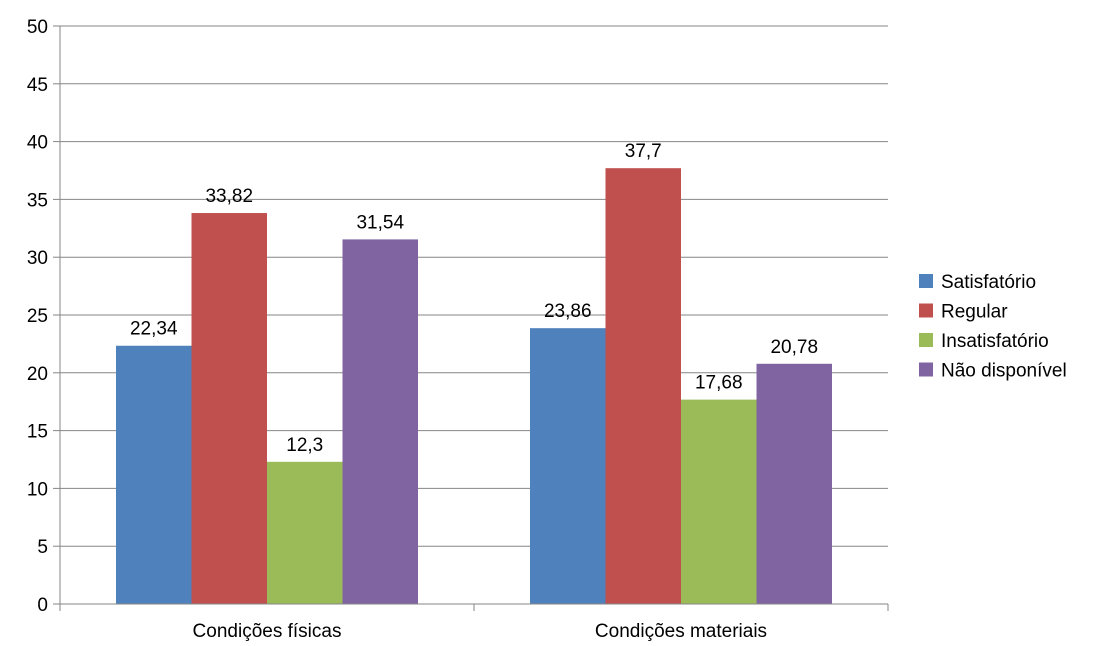 The image size is (1101, 646). Describe the element at coordinates (37, 200) in the screenshot. I see `y-tick-label: 35` at that location.